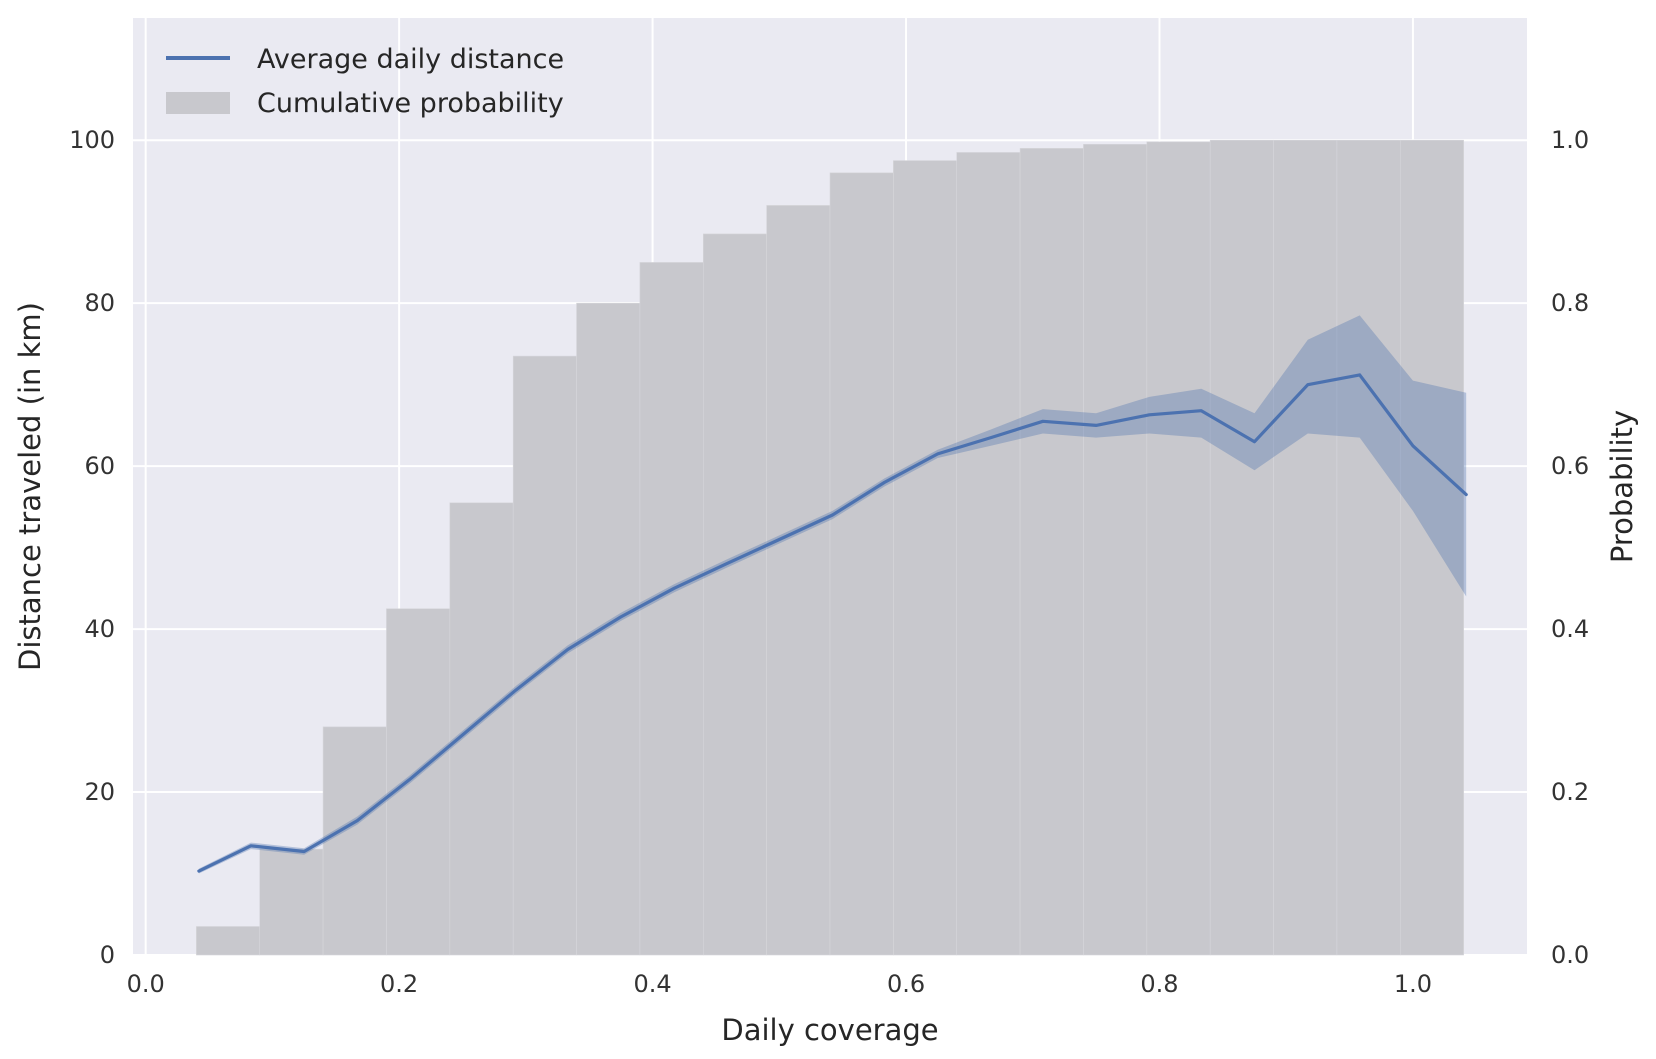 This screenshot has width=1656, height=1059. I want to click on y-left-tick-label: 20, so click(99, 792).